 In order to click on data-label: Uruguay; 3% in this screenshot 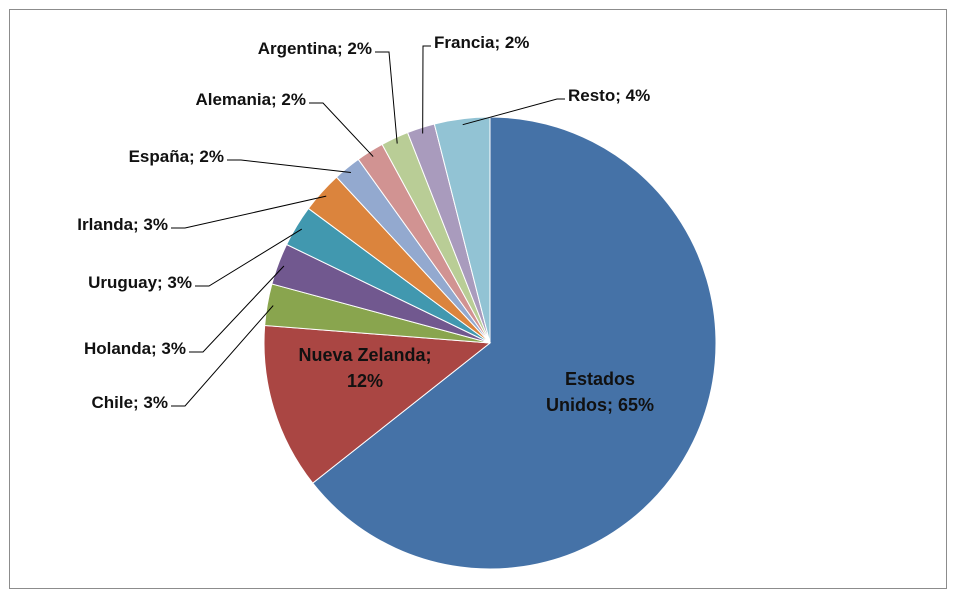, I will do `click(140, 282)`.